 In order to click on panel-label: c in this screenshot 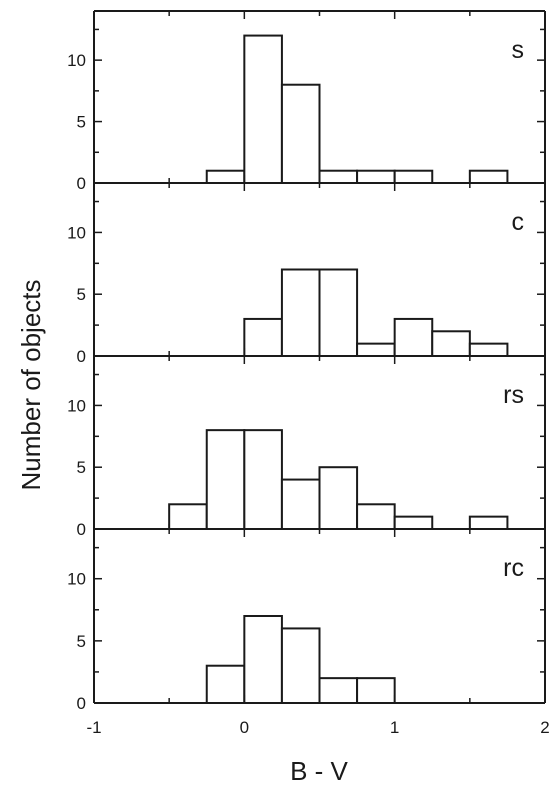, I will do `click(518, 222)`.